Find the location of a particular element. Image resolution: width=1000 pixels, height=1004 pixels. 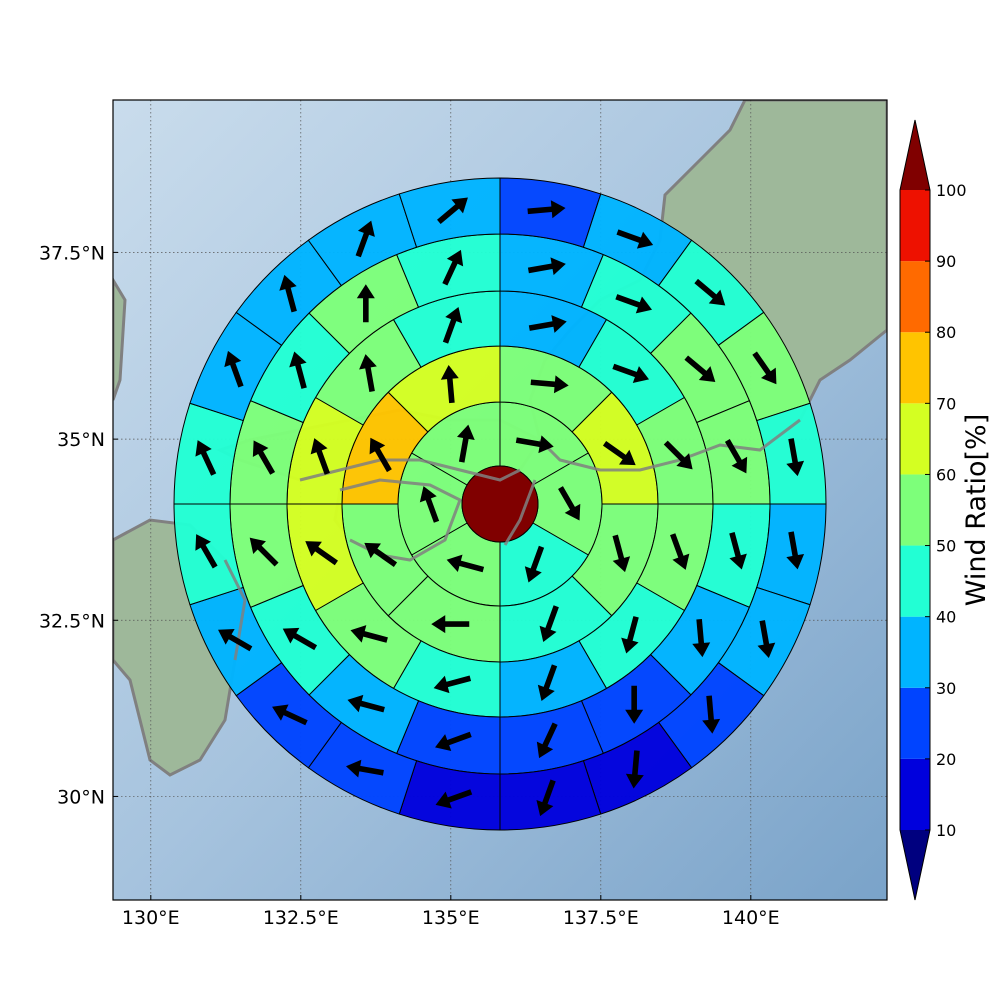

colorbar-tick-label: 80 is located at coordinates (946, 332).